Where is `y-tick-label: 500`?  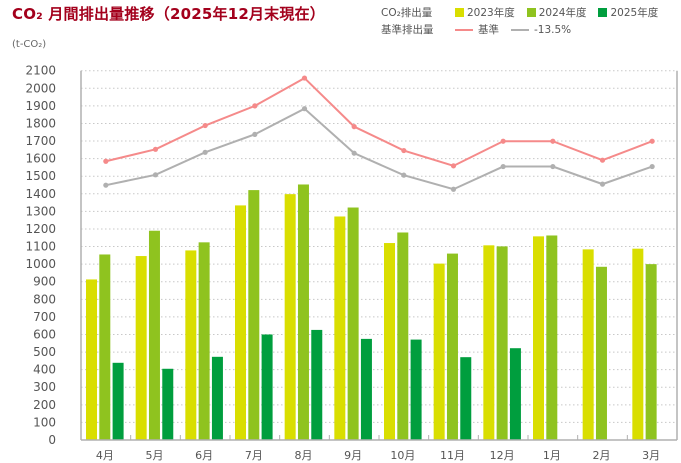
y-tick-label: 500 is located at coordinates (44, 352).